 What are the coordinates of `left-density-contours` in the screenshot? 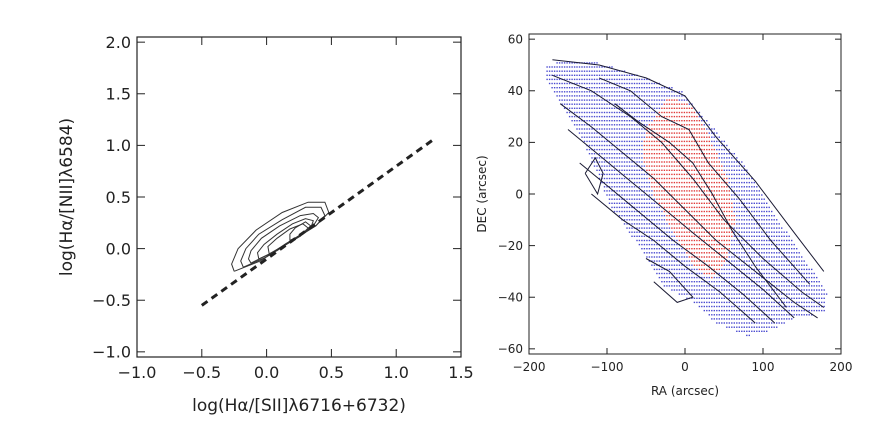 It's located at (280, 236).